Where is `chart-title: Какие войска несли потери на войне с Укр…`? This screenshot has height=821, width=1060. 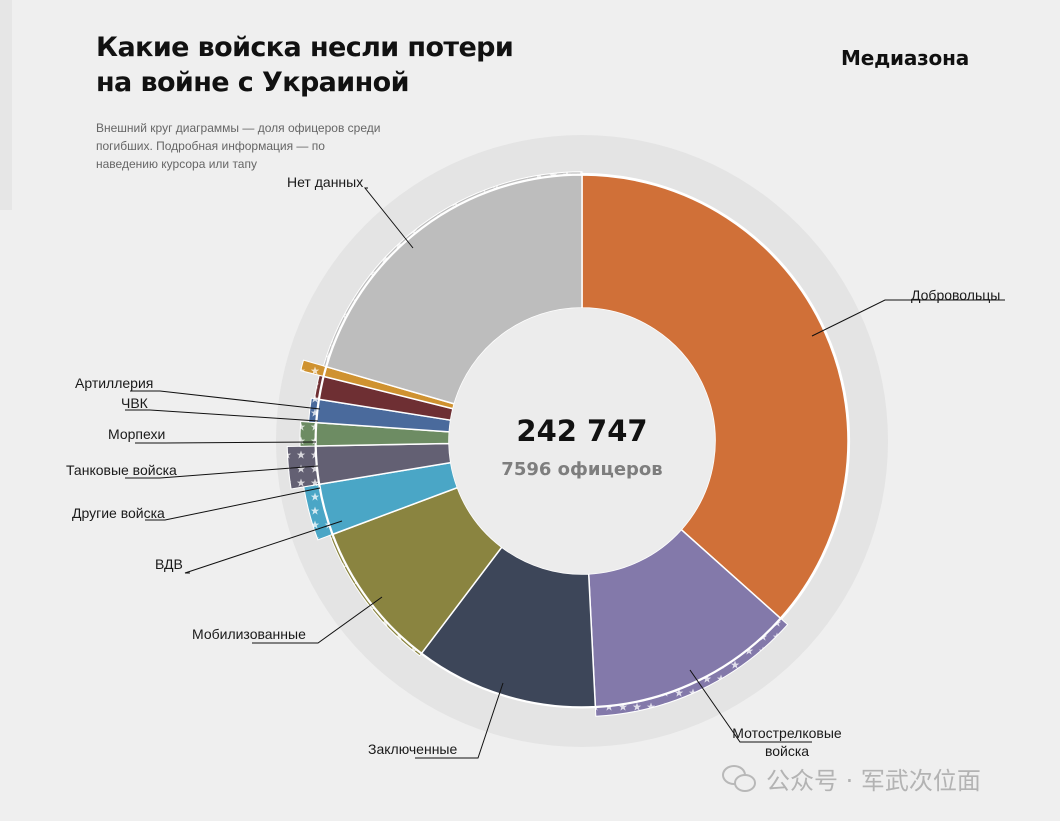 chart-title: Какие войска несли потери на войне с Укр… is located at coordinates (356, 65).